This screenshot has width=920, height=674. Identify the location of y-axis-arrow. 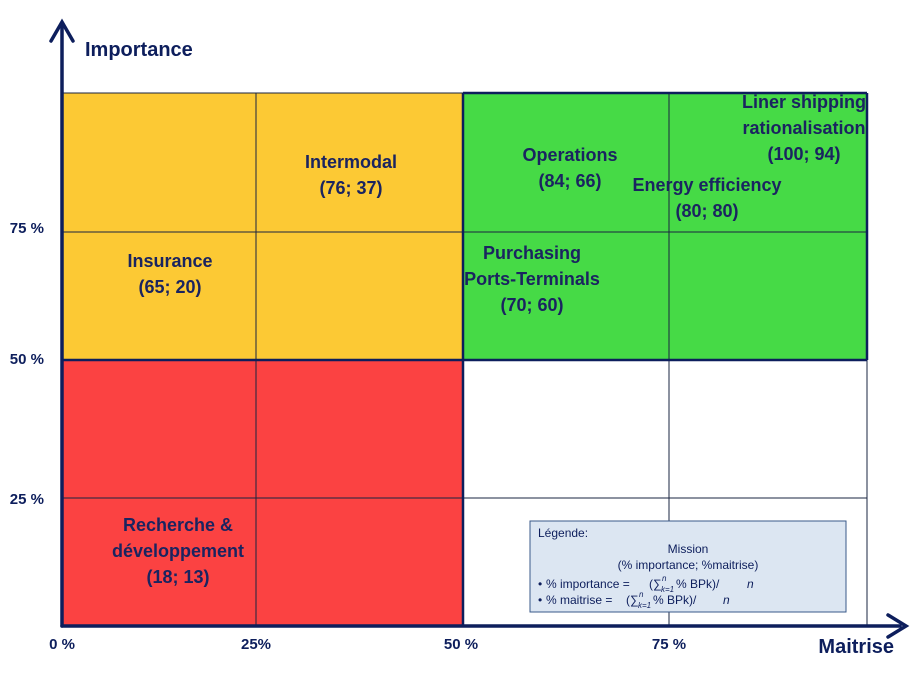
(62, 30).